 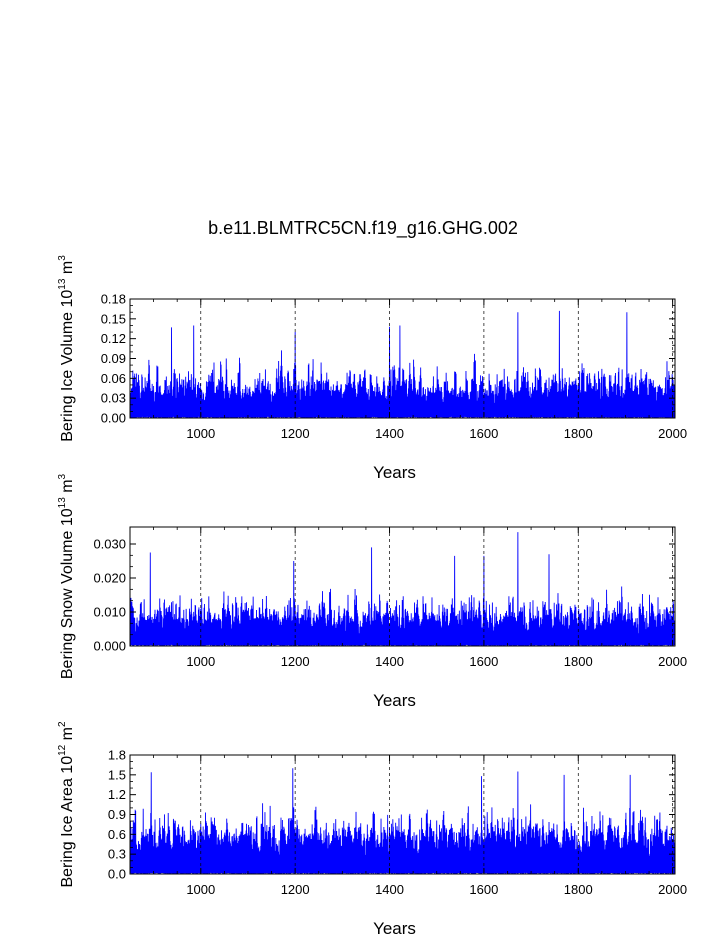 I want to click on y-axis-label: Bering Ice Volume 1013 m3, so click(x=66, y=348).